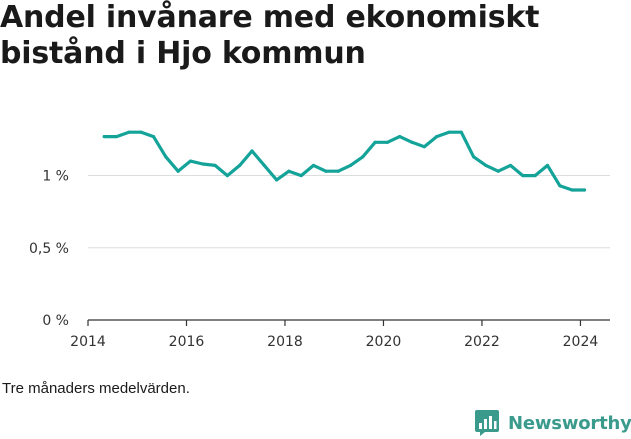 Image resolution: width=631 pixels, height=439 pixels. What do you see at coordinates (384, 342) in the screenshot?
I see `x-tick-label: 2020` at bounding box center [384, 342].